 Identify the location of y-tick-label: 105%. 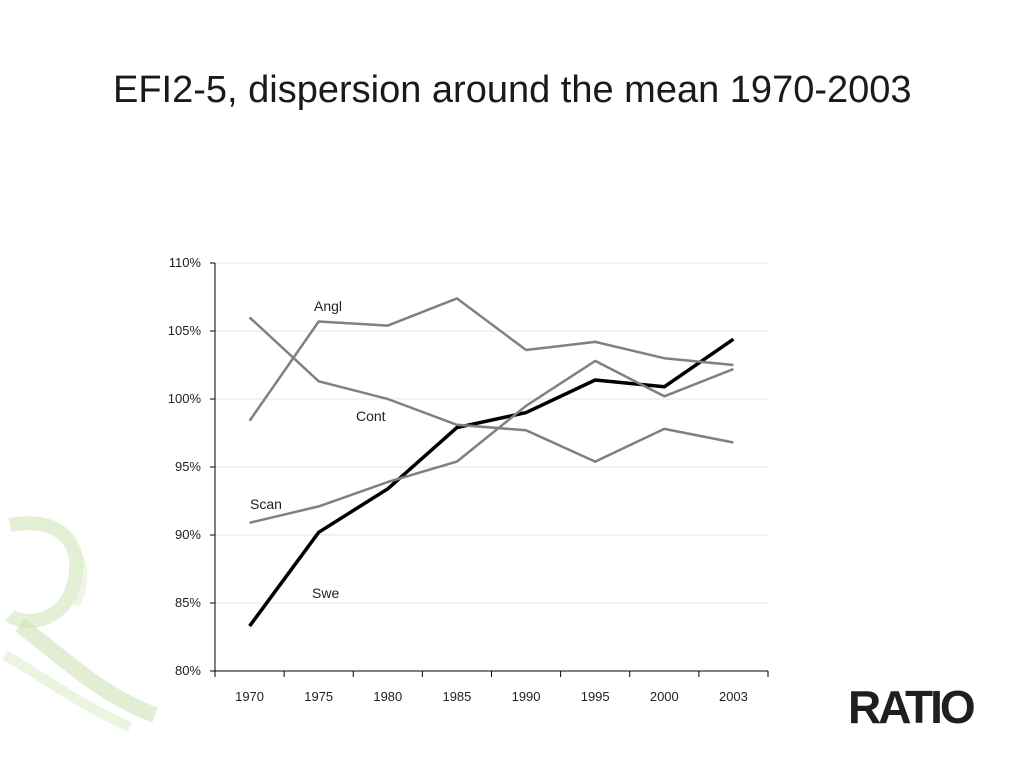
(185, 330).